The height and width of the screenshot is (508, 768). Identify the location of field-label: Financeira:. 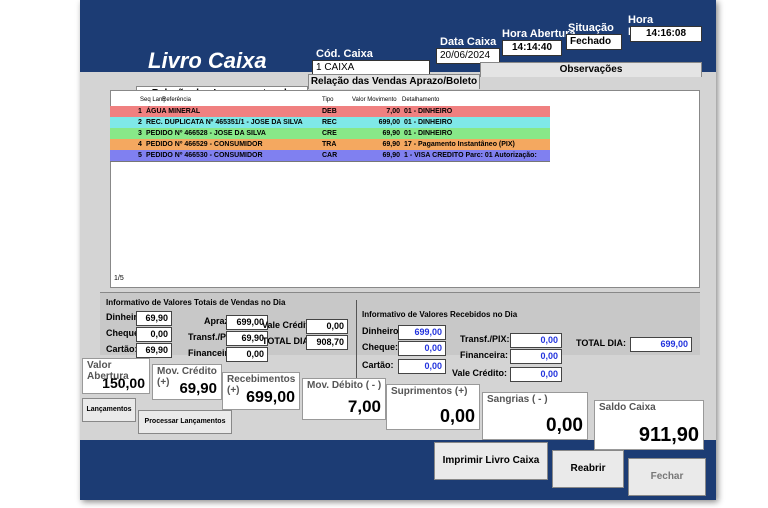
(484, 355).